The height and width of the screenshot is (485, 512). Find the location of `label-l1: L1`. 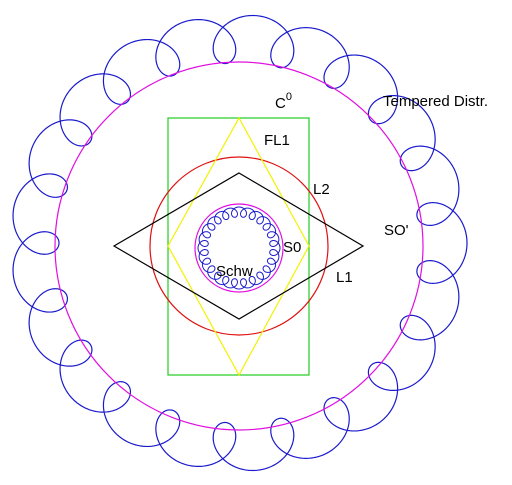

label-l1: L1 is located at coordinates (344, 277).